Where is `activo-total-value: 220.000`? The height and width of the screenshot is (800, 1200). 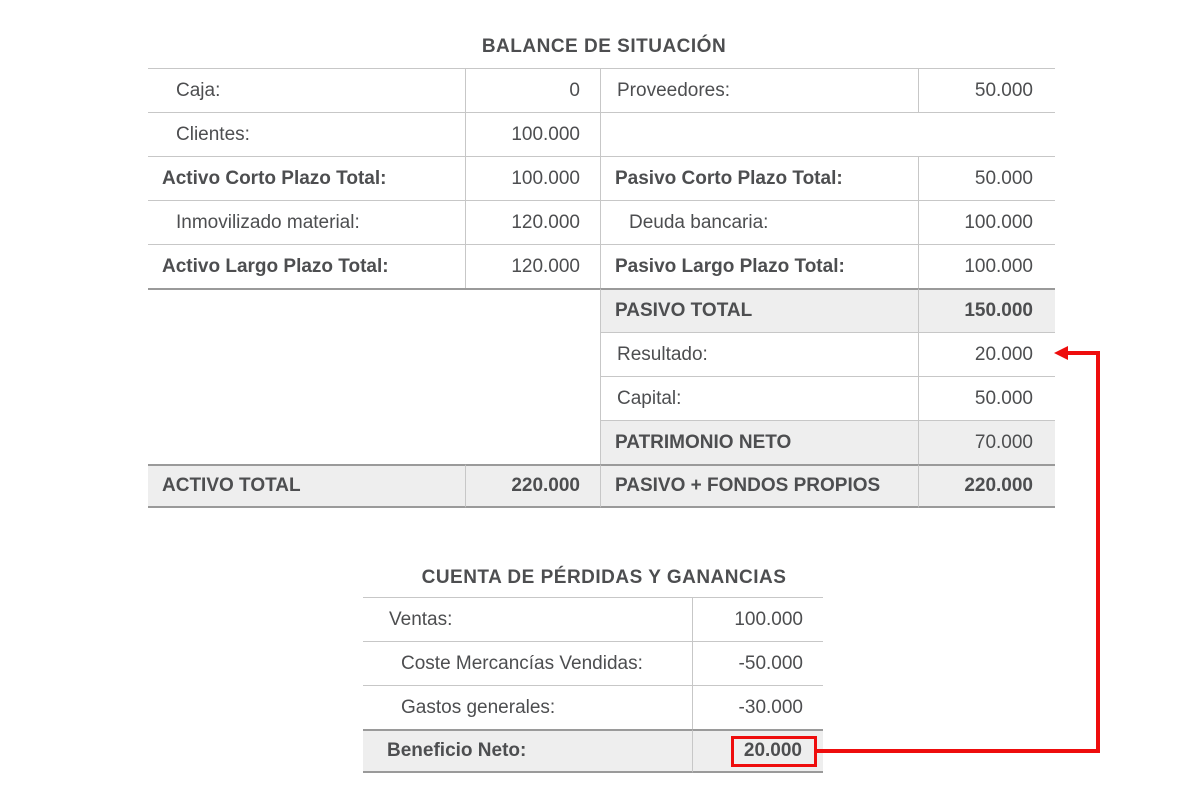 activo-total-value: 220.000 is located at coordinates (532, 486).